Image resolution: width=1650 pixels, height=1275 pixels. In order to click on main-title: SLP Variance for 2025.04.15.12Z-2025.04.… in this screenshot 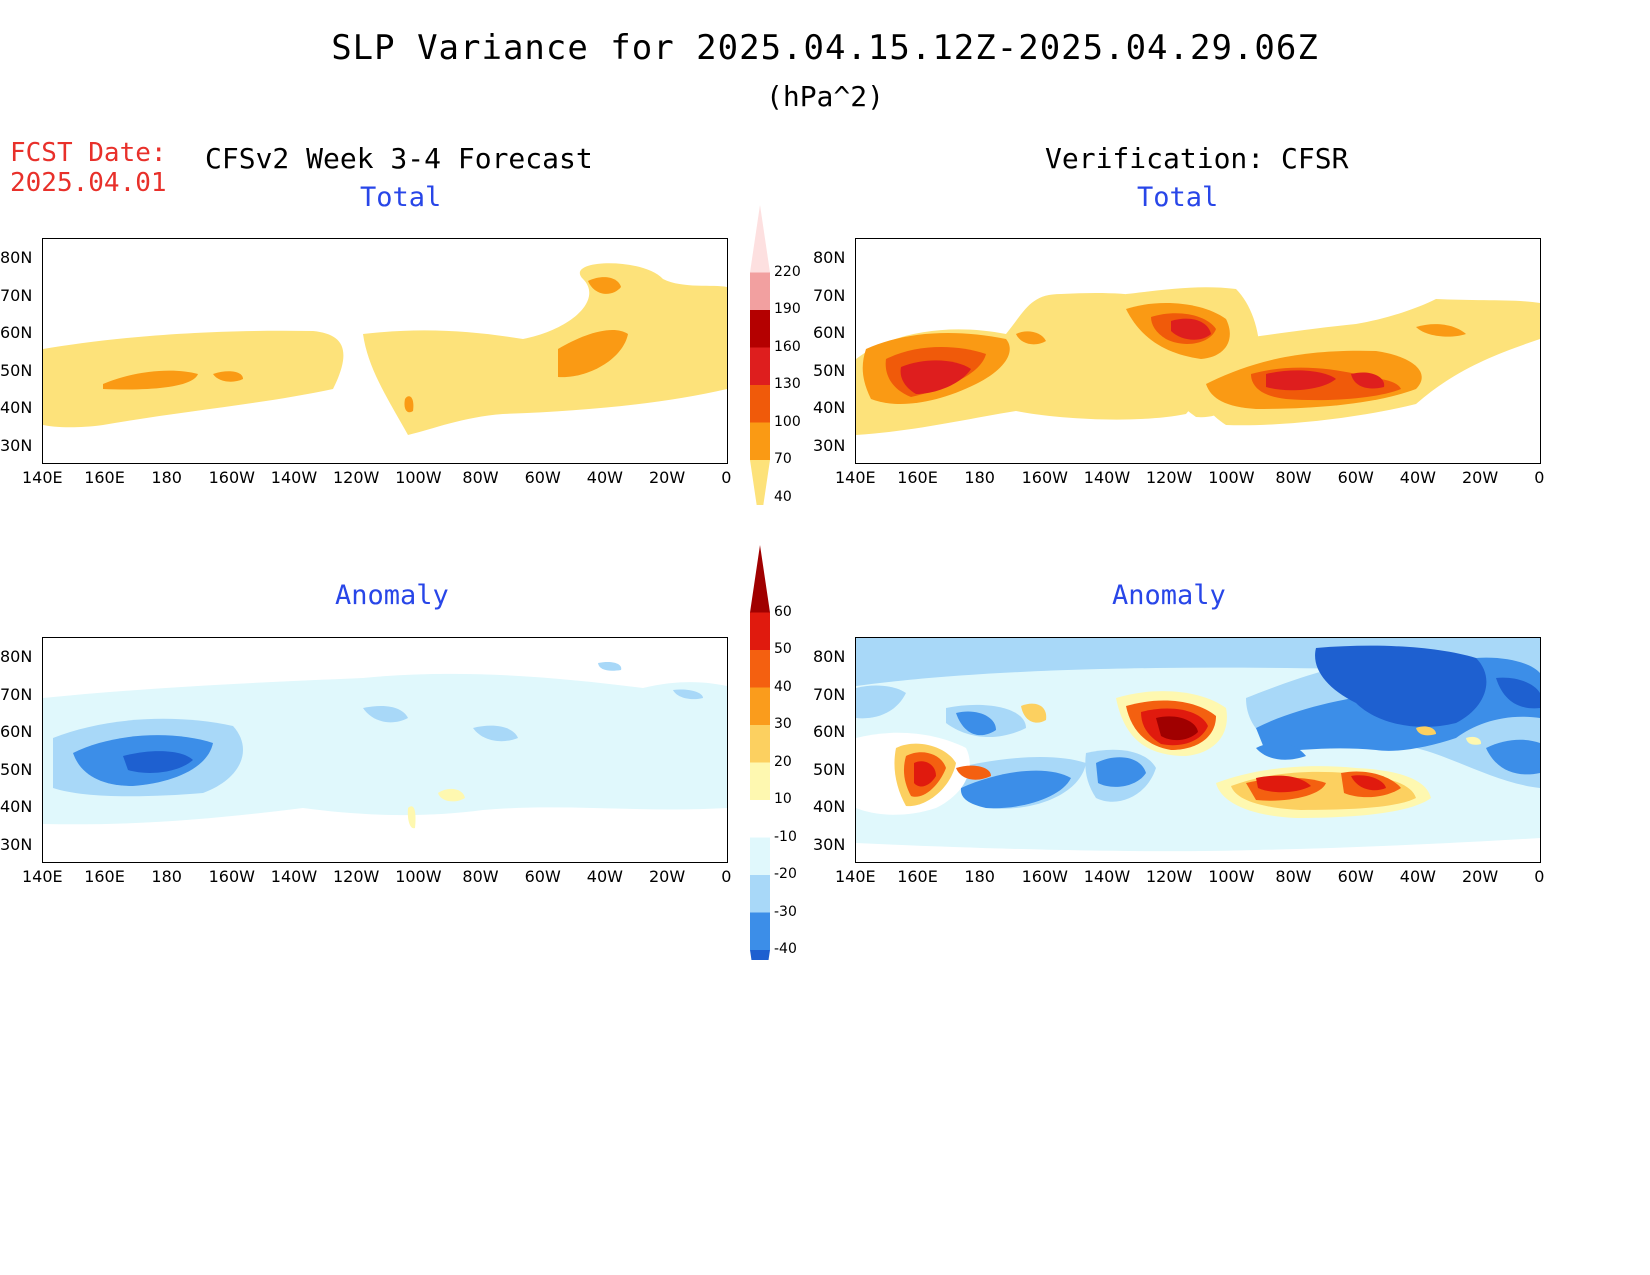, I will do `click(825, 48)`.